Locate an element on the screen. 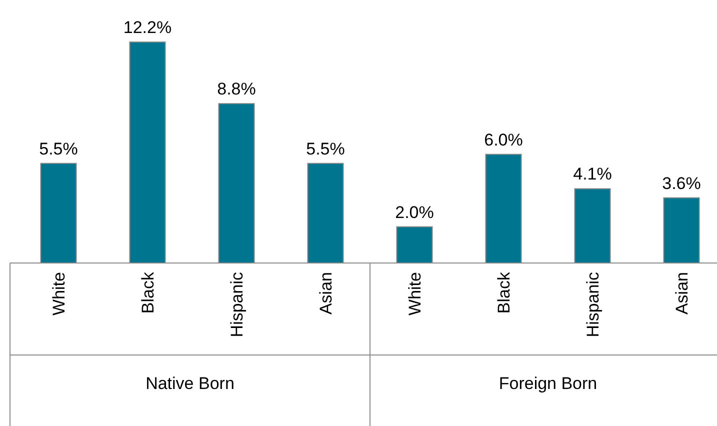 This screenshot has height=426, width=717. data-label: 2.0% is located at coordinates (414, 212).